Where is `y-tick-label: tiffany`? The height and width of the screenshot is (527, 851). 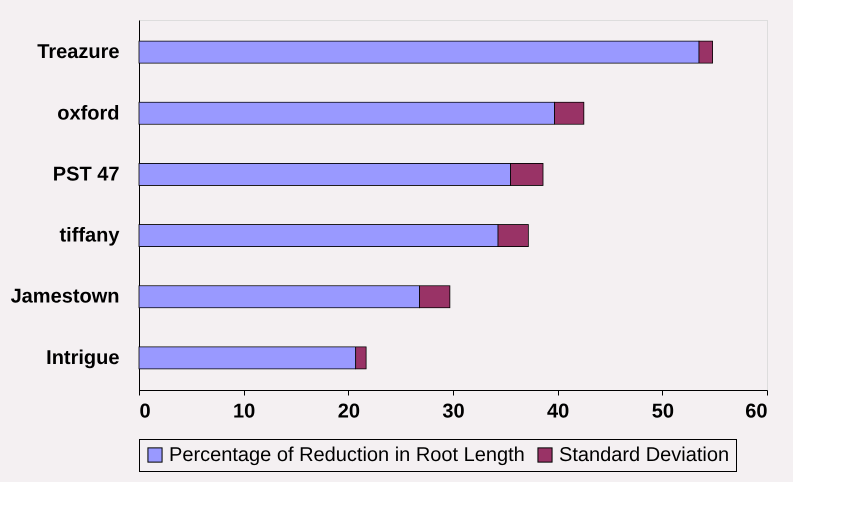
y-tick-label: tiffany is located at coordinates (90, 235).